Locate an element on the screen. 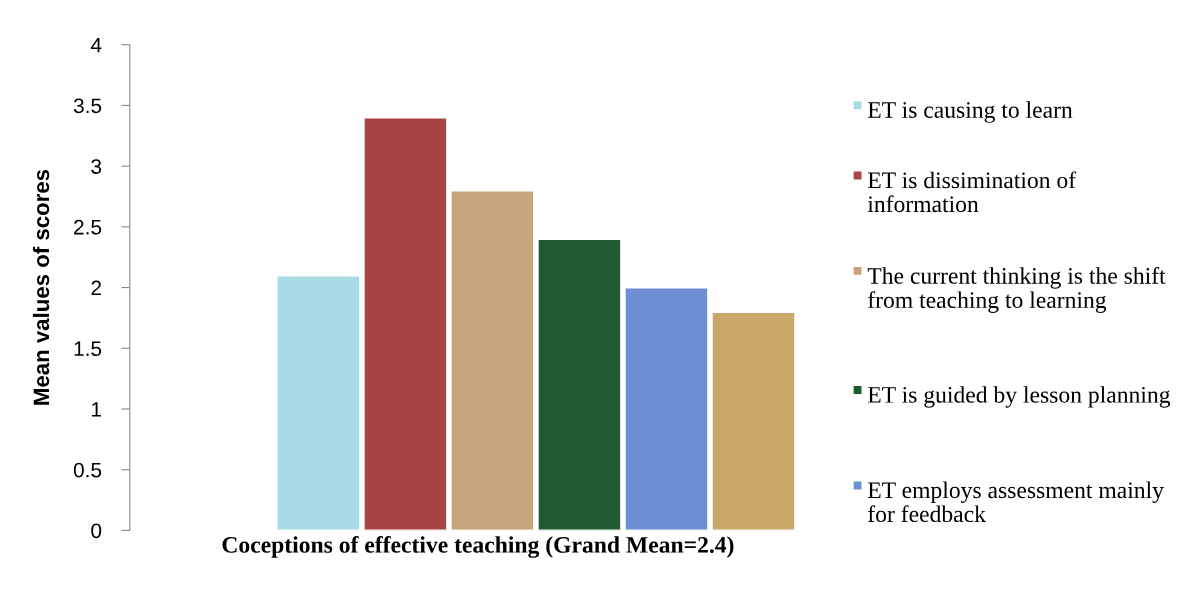  y-tick-label: 4 is located at coordinates (96, 45).